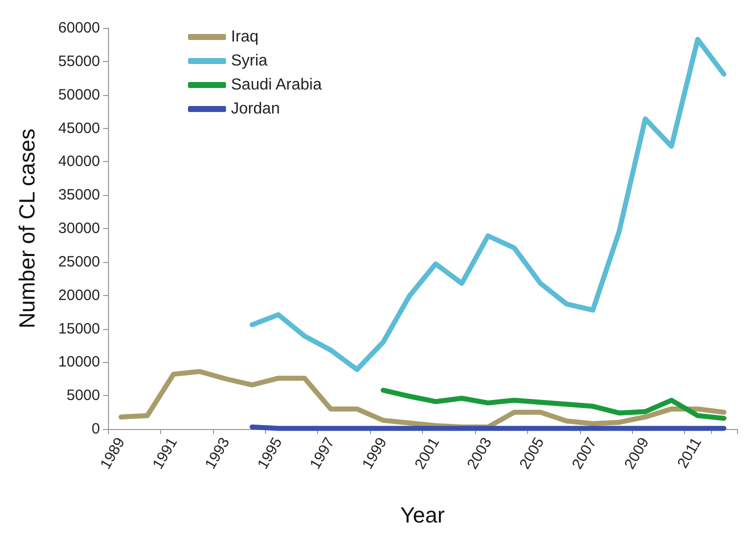 This screenshot has width=747, height=539. Describe the element at coordinates (79, 195) in the screenshot. I see `y-tick-label: 35000` at that location.